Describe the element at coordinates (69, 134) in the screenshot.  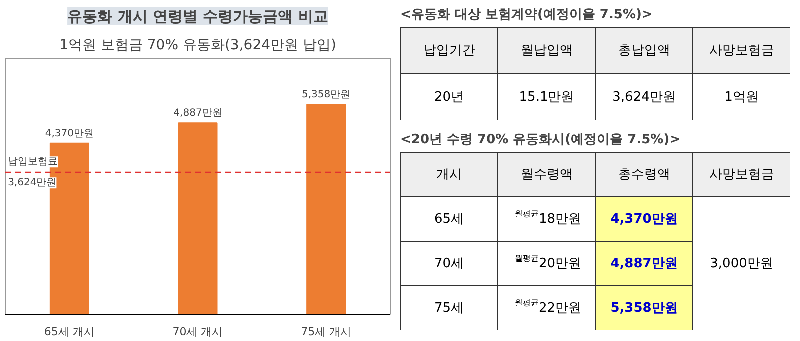
I see `data-label: 4,370만원` at that location.